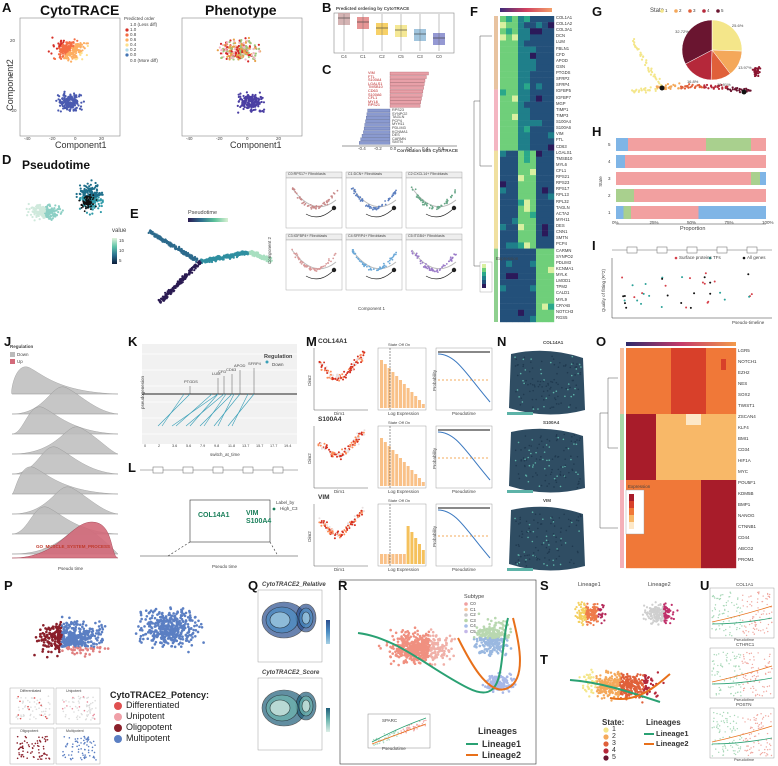 Image resolution: width=778 pixels, height=766 pixels. I want to click on bar-chart-c, so click(399, 109).